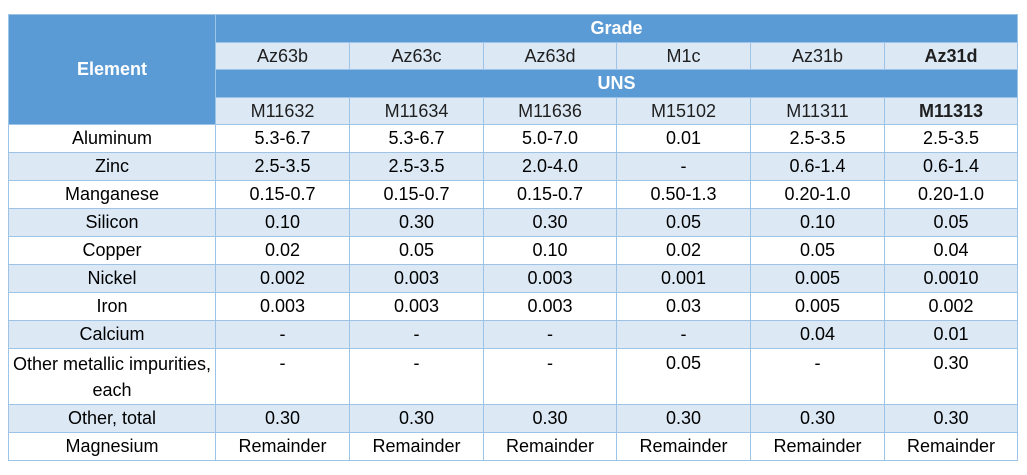 This screenshot has height=475, width=1027. What do you see at coordinates (112, 250) in the screenshot?
I see `element-name: Copper` at bounding box center [112, 250].